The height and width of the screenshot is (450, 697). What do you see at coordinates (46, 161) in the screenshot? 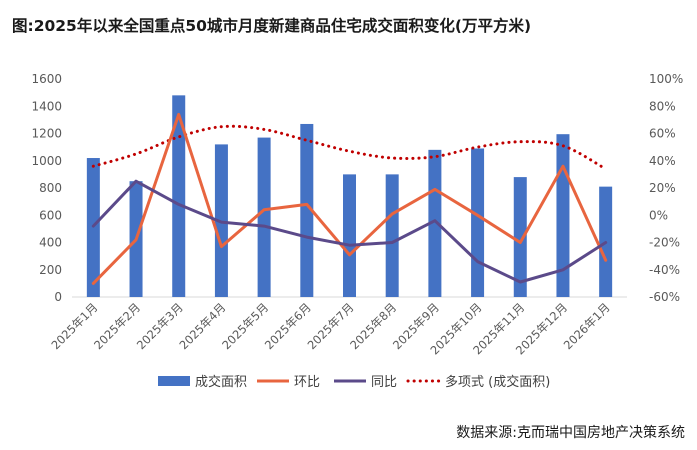
I see `y-left-tick-label: 1000` at bounding box center [46, 161].